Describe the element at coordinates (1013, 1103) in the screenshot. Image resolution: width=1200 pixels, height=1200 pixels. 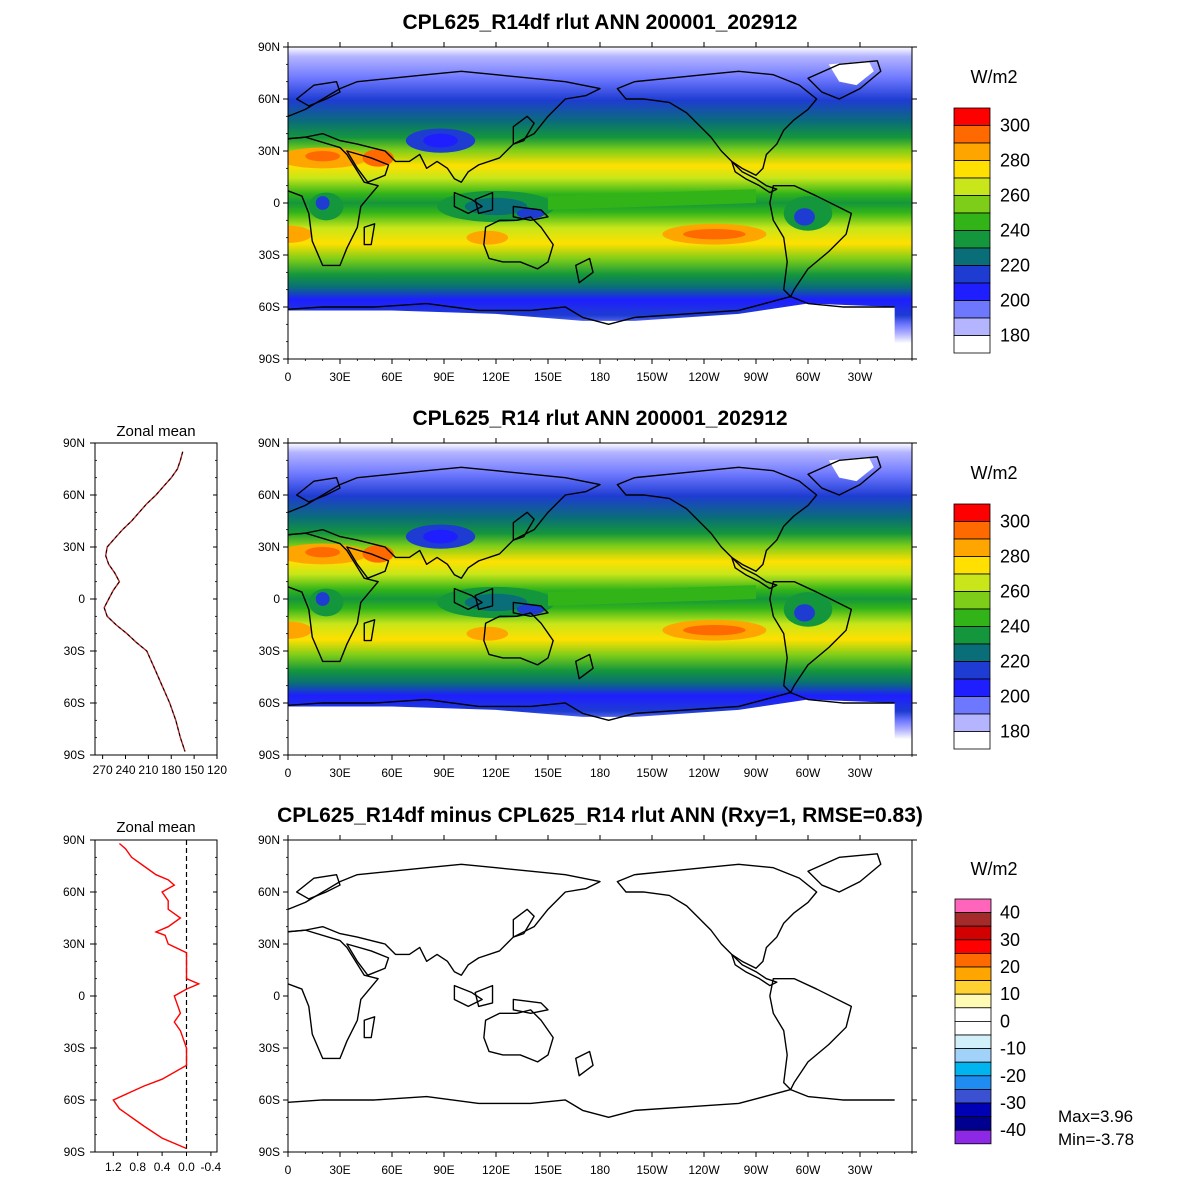
I see `colorbar-label: -30` at that location.